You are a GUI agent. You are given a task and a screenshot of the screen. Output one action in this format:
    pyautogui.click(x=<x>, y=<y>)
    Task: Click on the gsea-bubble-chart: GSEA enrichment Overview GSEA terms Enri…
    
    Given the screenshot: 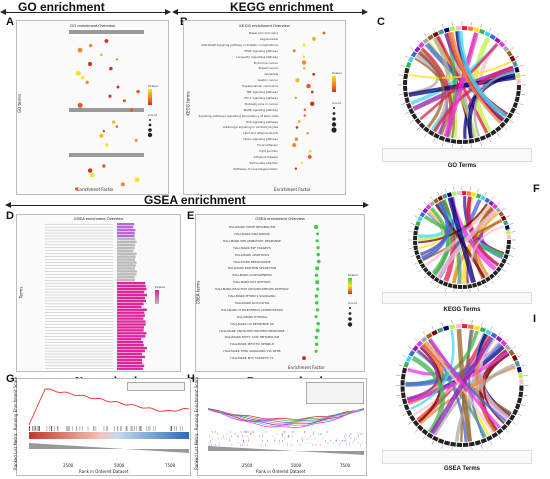 What is the action you would take?
    pyautogui.click(x=280, y=293)
    